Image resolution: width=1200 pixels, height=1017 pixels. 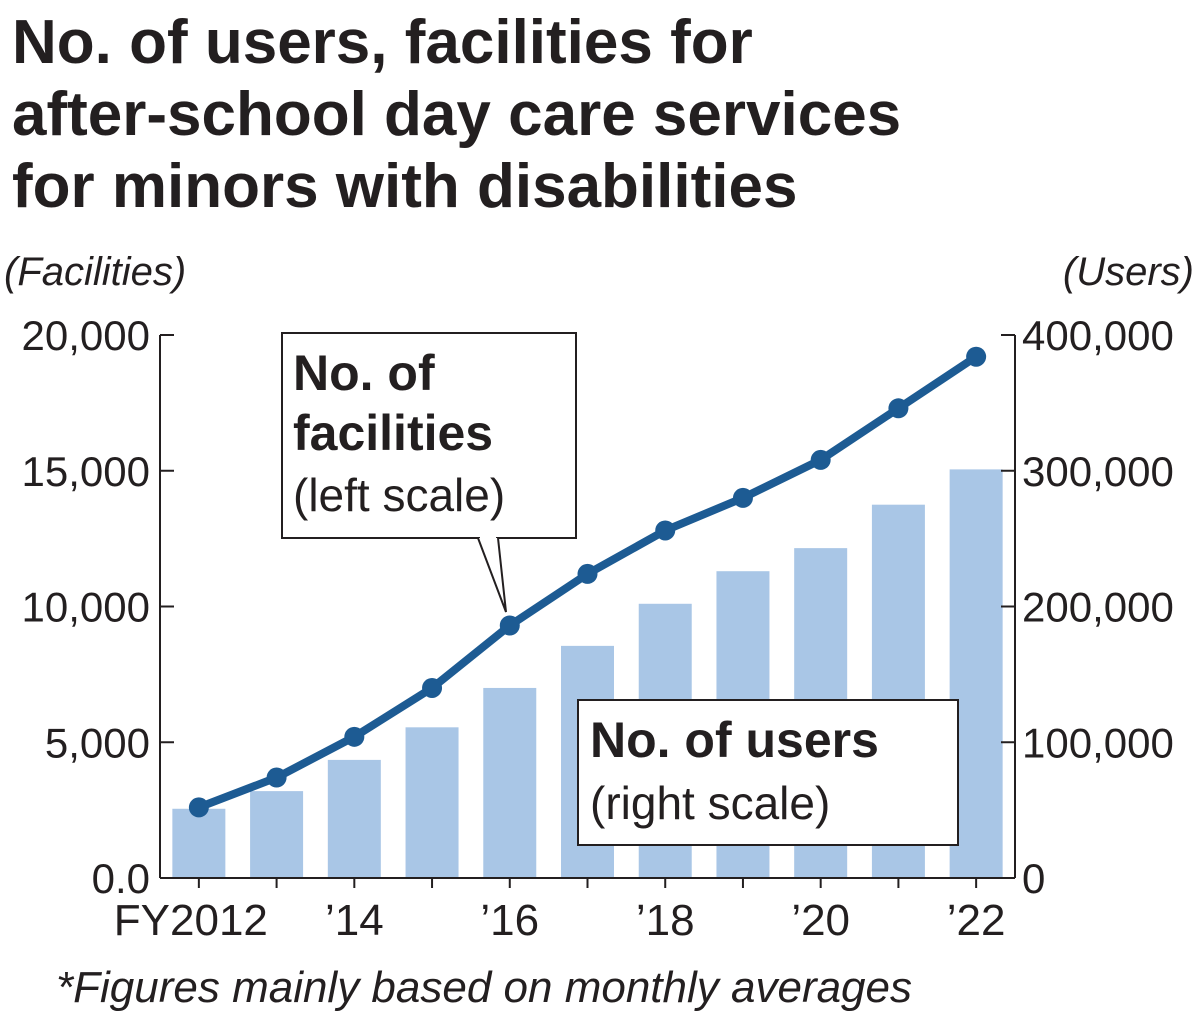 I want to click on facilities-callout-line-3: (left scale), so click(x=399, y=495).